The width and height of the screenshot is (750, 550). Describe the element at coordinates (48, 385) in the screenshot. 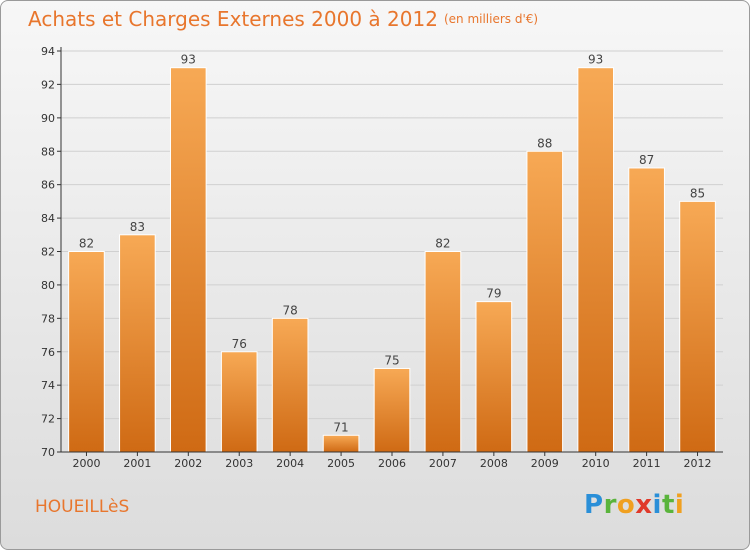

I see `y-tick-label: 74` at that location.